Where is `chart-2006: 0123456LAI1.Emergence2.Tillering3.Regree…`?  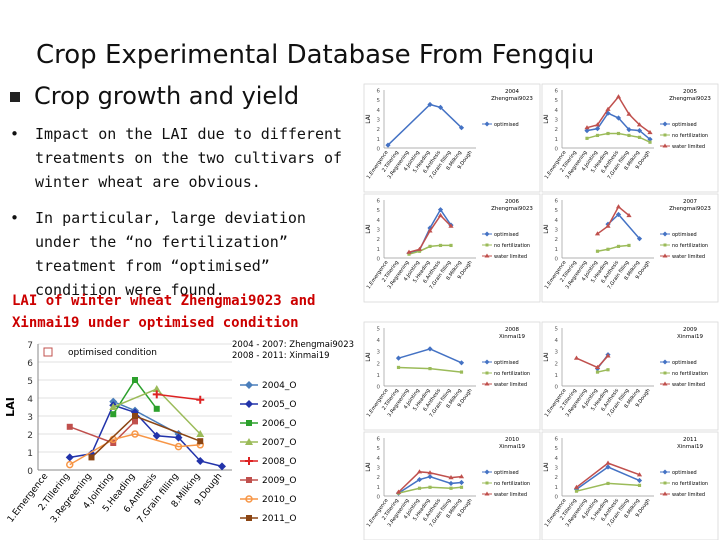 chart-2006: 0123456LAI1.Emergence2.Tillering3.Regree… is located at coordinates (452, 248).